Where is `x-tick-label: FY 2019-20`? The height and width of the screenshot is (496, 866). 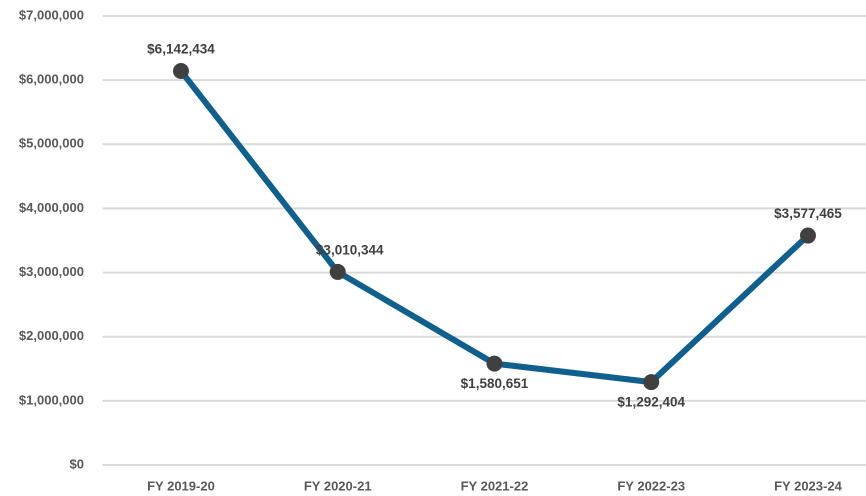
x-tick-label: FY 2019-20 is located at coordinates (181, 485).